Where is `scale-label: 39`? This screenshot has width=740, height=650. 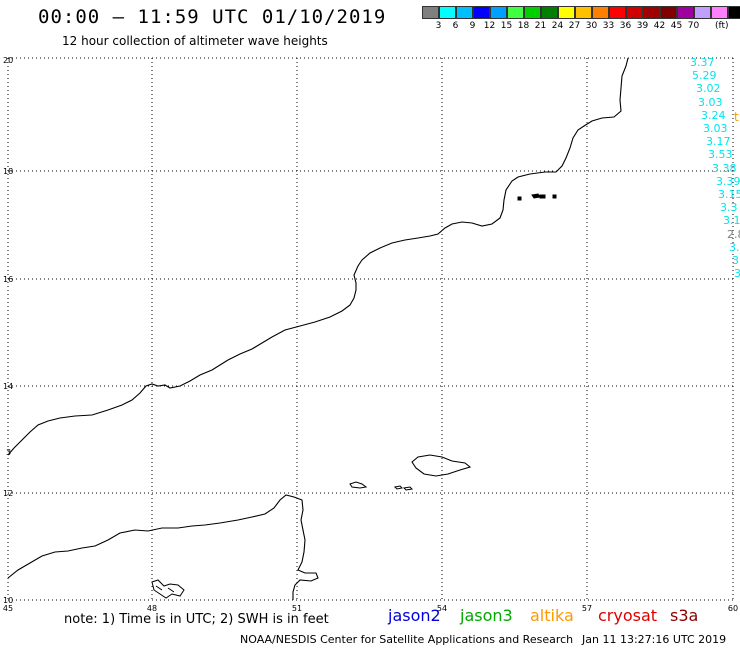 scale-label: 39 is located at coordinates (642, 26).